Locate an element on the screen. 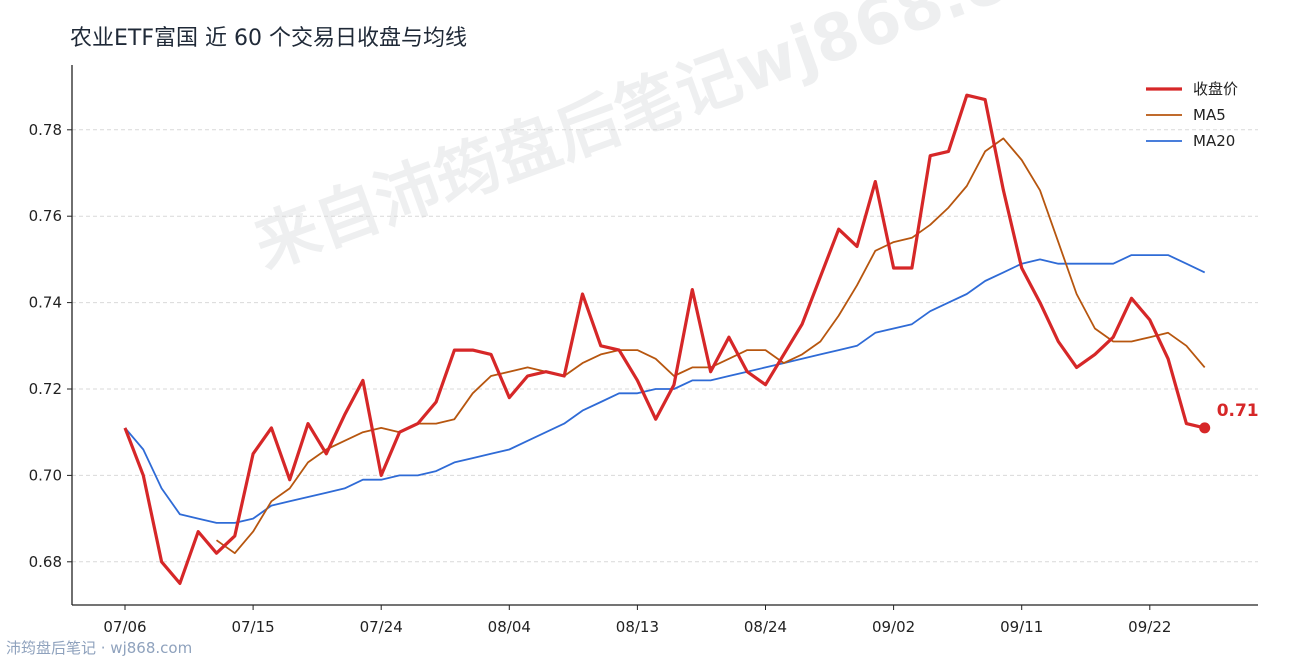 This screenshot has width=1290, height=660. legend-label: MA5 is located at coordinates (1209, 115).